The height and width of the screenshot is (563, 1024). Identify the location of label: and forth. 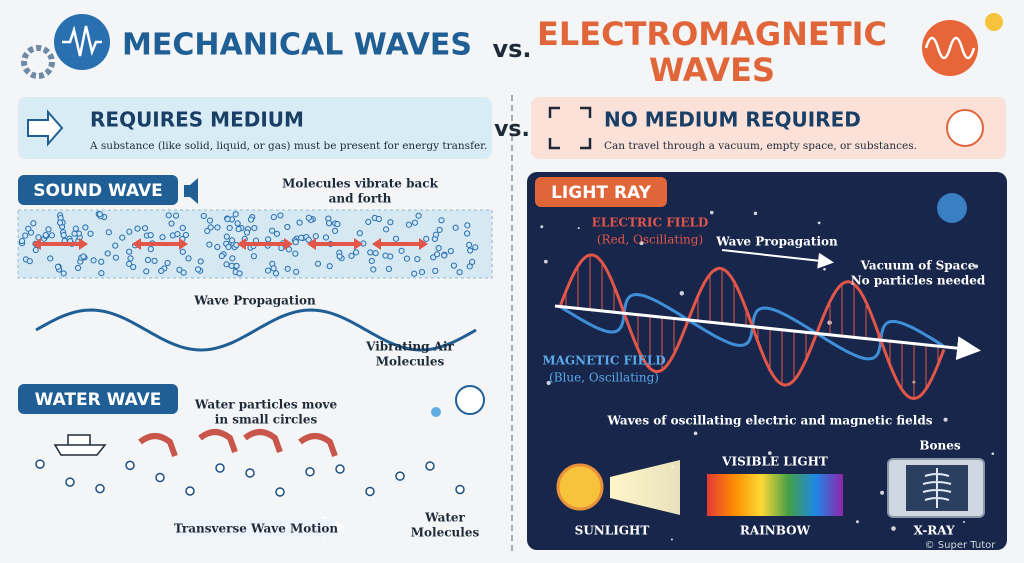
(360, 199).